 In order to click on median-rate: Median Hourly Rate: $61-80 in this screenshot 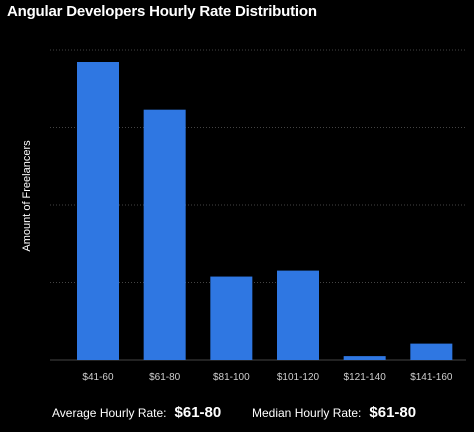, I will do `click(334, 413)`.